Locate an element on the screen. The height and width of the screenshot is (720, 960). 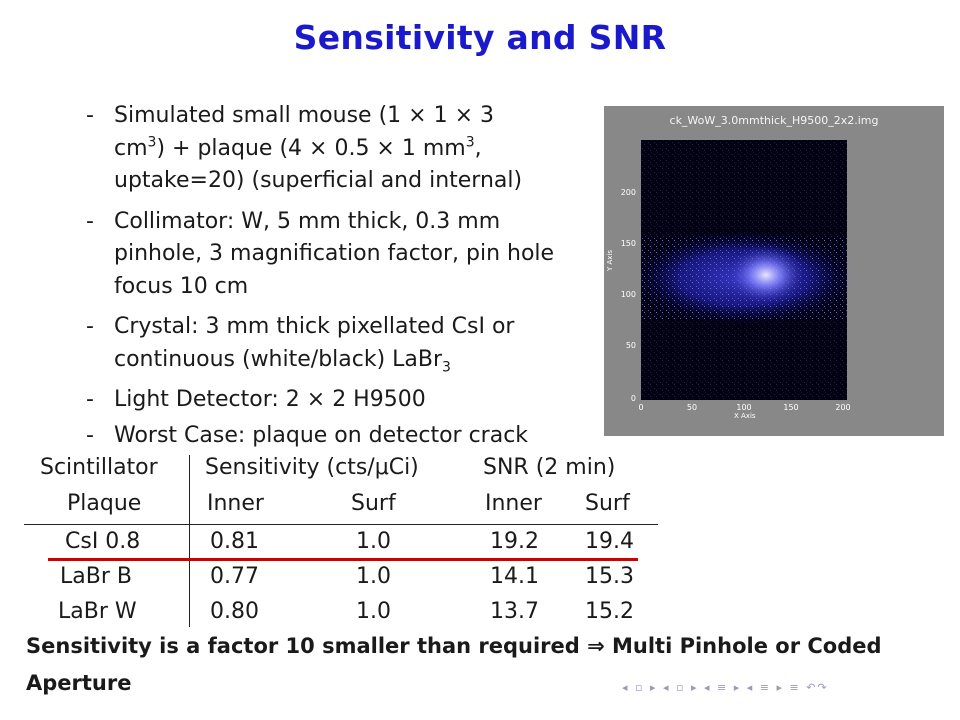
table-divider-horizontal is located at coordinates (341, 524).